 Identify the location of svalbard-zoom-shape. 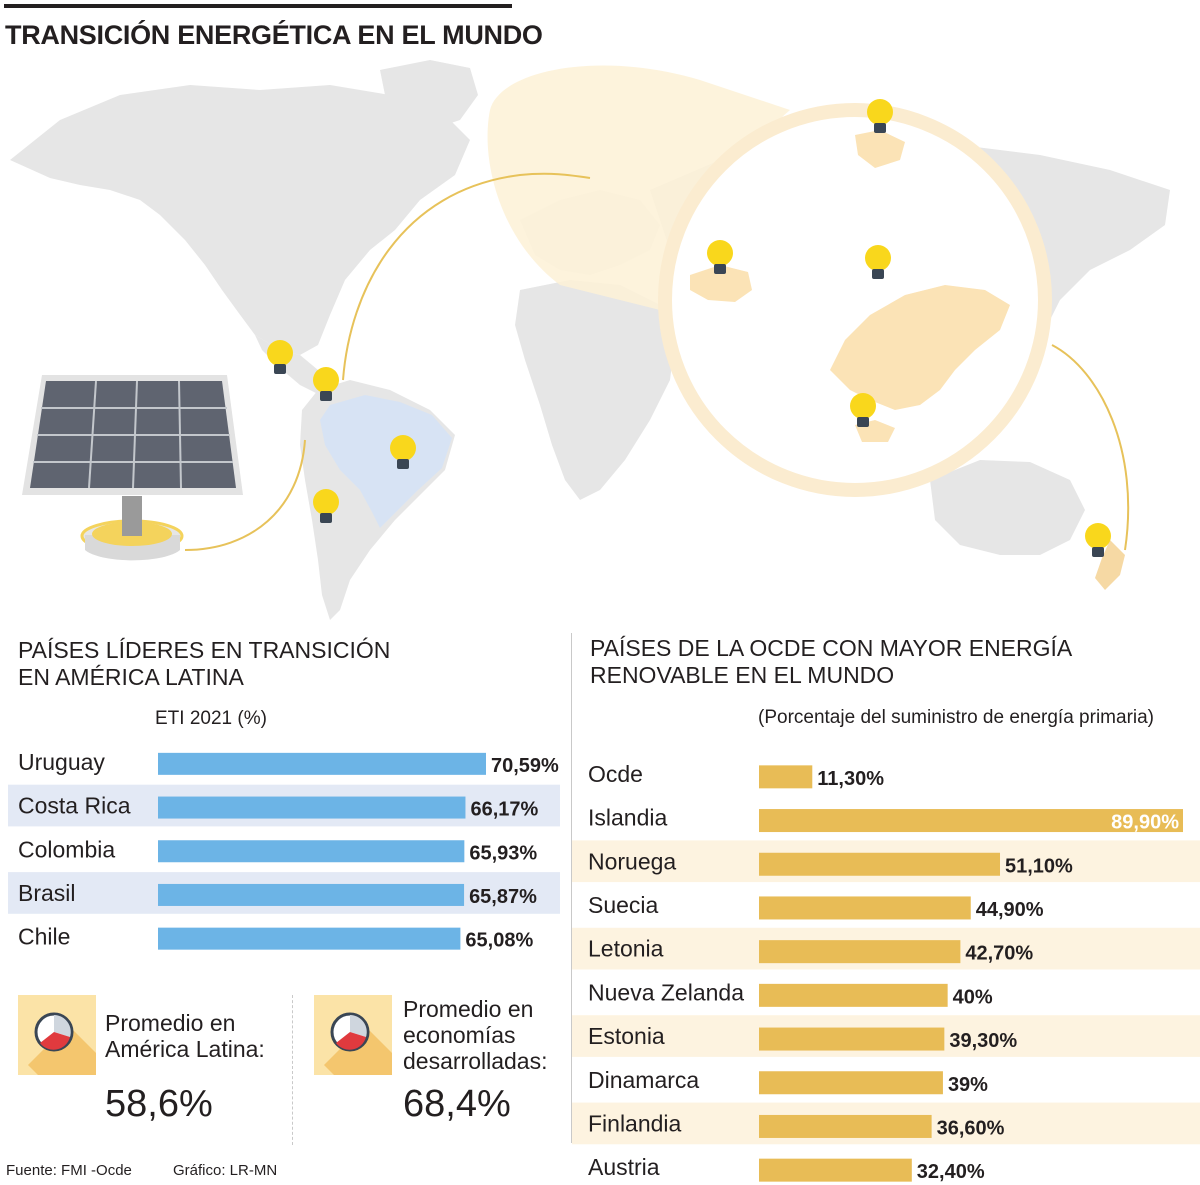
(880, 149).